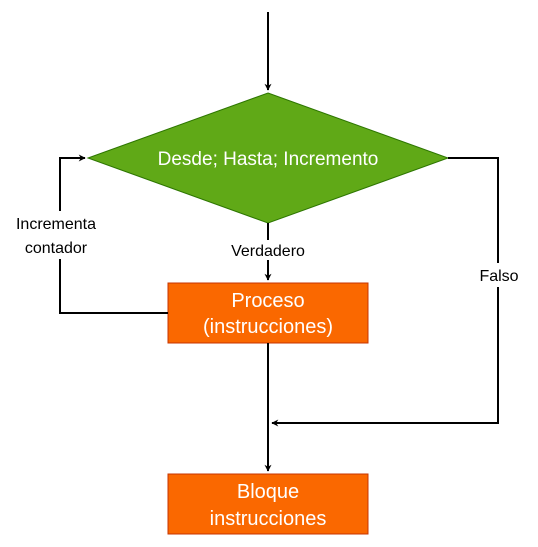 This screenshot has width=538, height=547. What do you see at coordinates (268, 327) in the screenshot?
I see `process-line2: (instrucciones)` at bounding box center [268, 327].